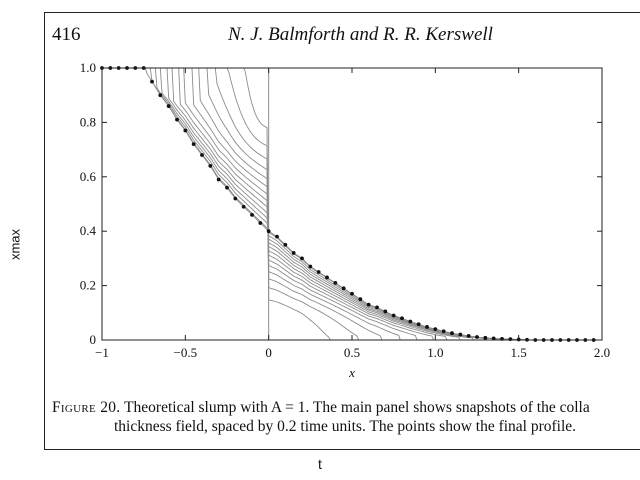 Image resolution: width=640 pixels, height=480 pixels. Describe the element at coordinates (88, 230) in the screenshot. I see `y-tick-label: 0.4` at that location.